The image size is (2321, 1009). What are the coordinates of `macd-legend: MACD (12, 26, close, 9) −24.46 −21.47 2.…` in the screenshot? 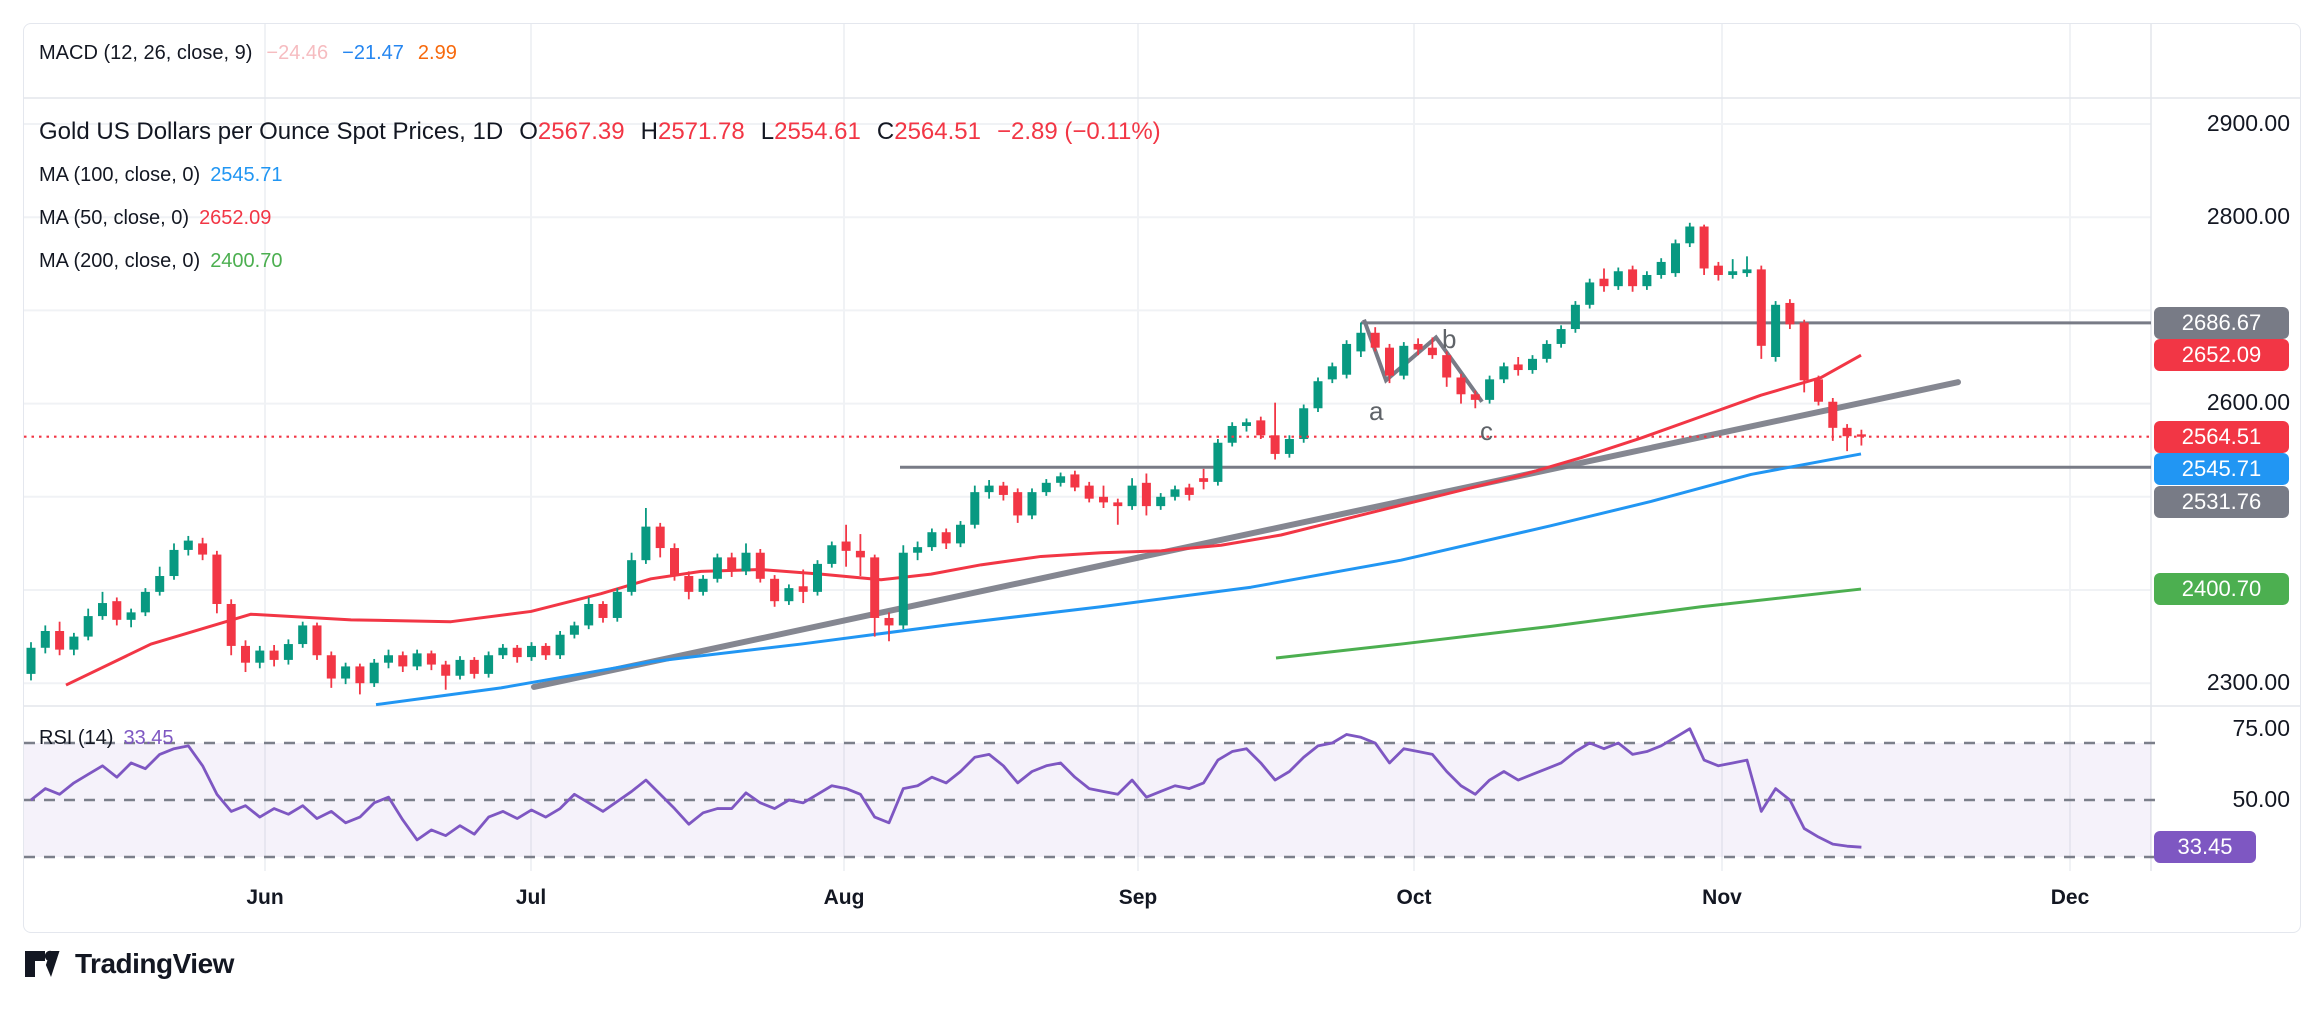 It's located at (248, 53).